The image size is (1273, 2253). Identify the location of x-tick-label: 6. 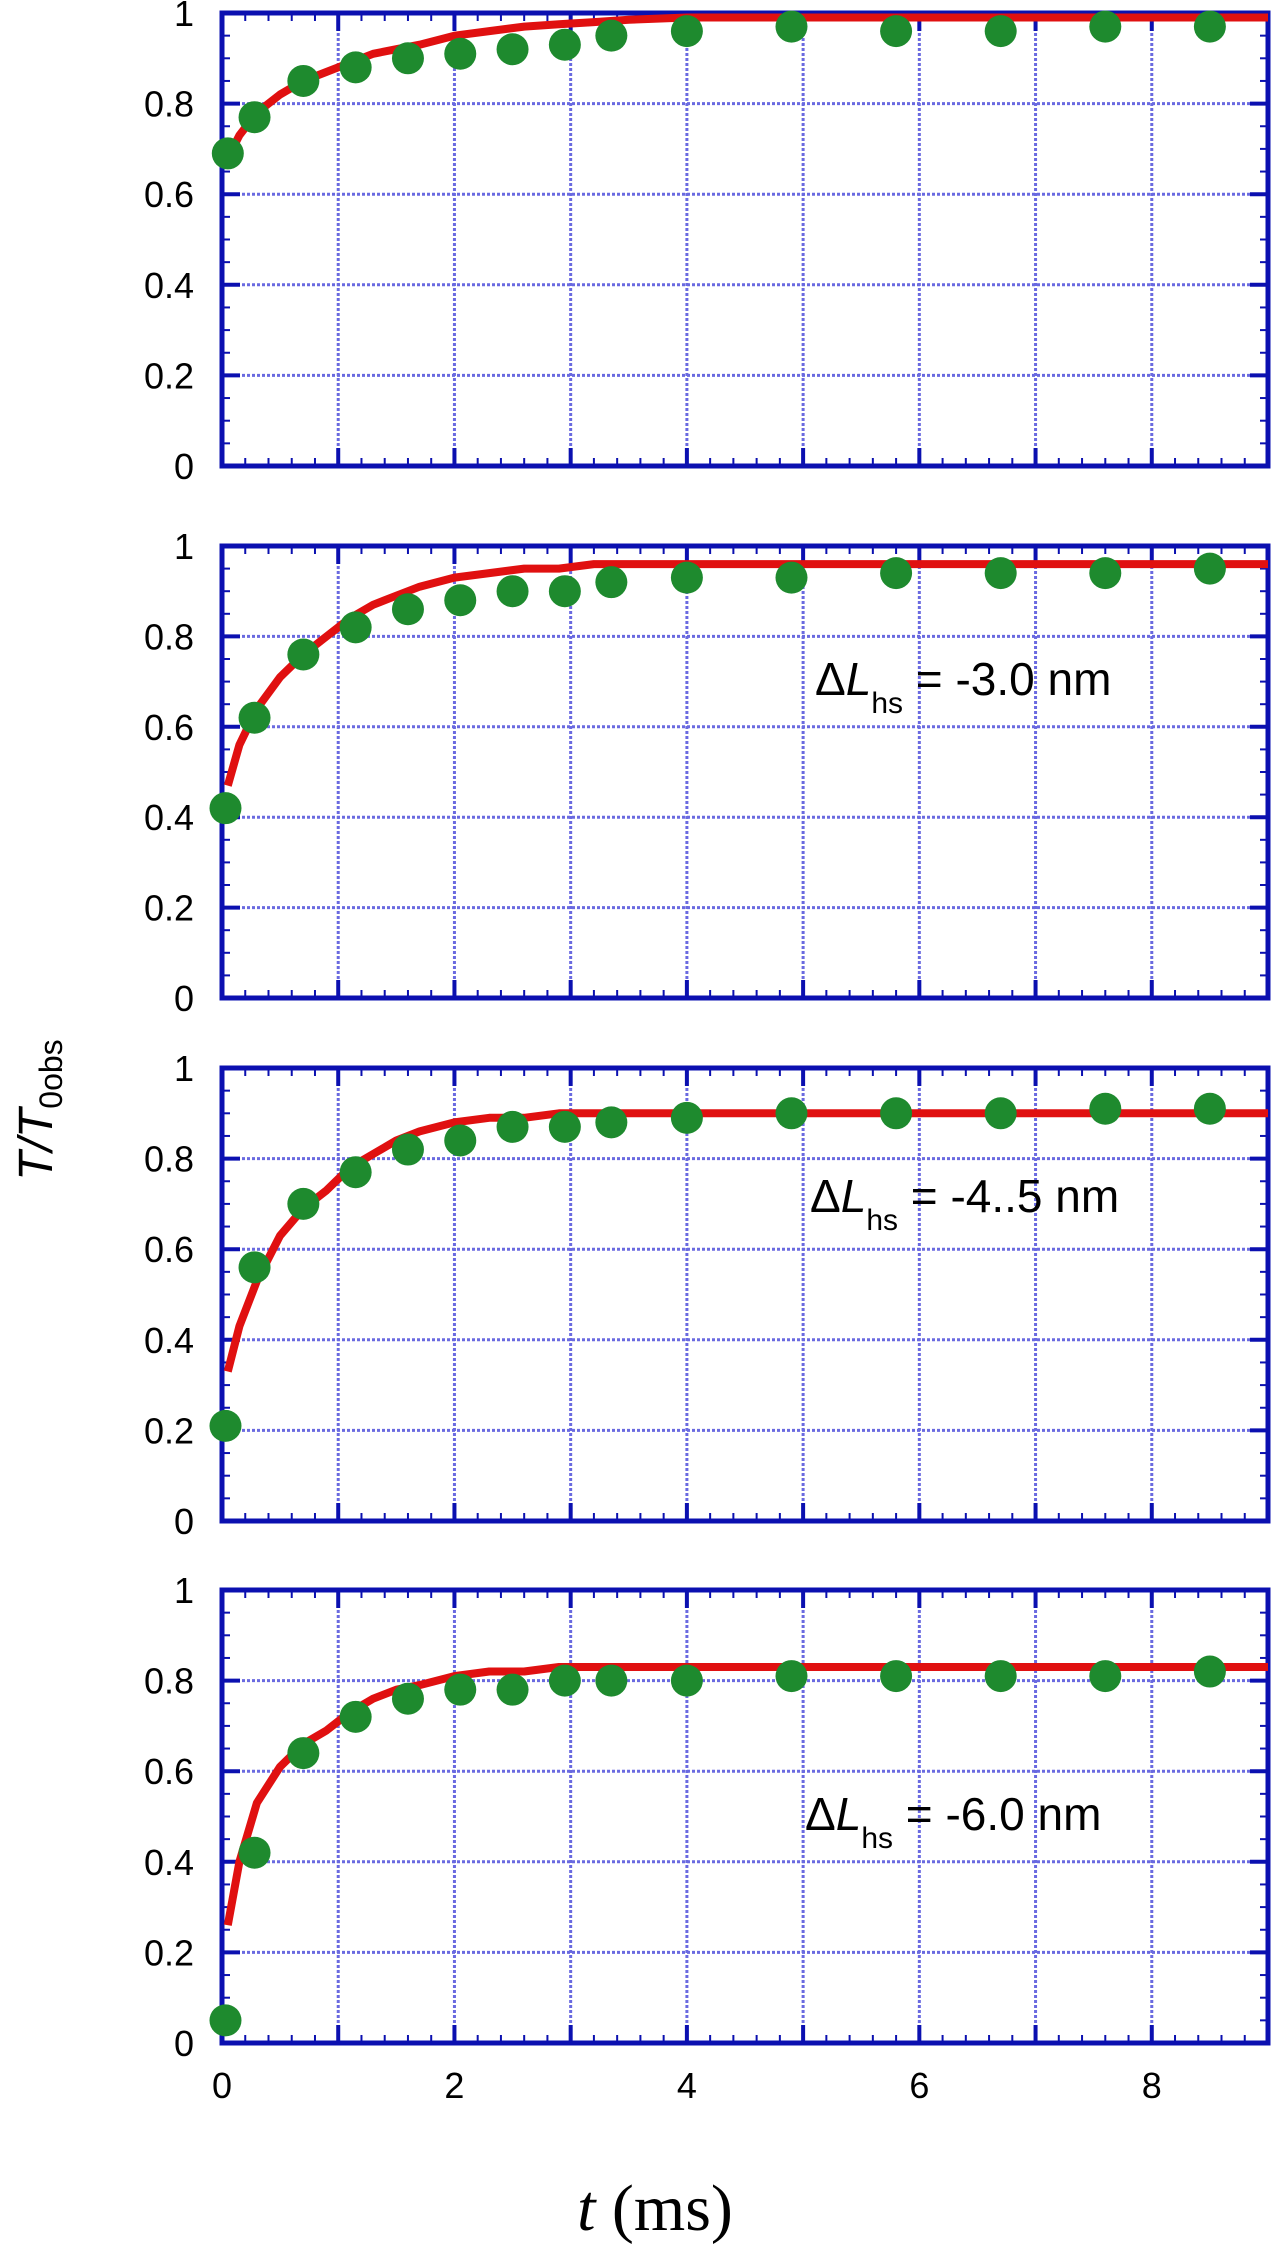
(919, 2085).